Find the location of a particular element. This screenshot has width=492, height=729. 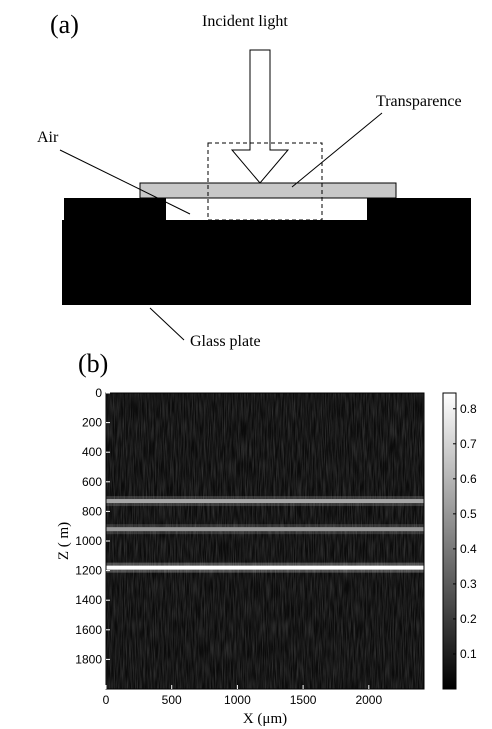

colorbar-tick-label: 0.1 is located at coordinates (468, 654).